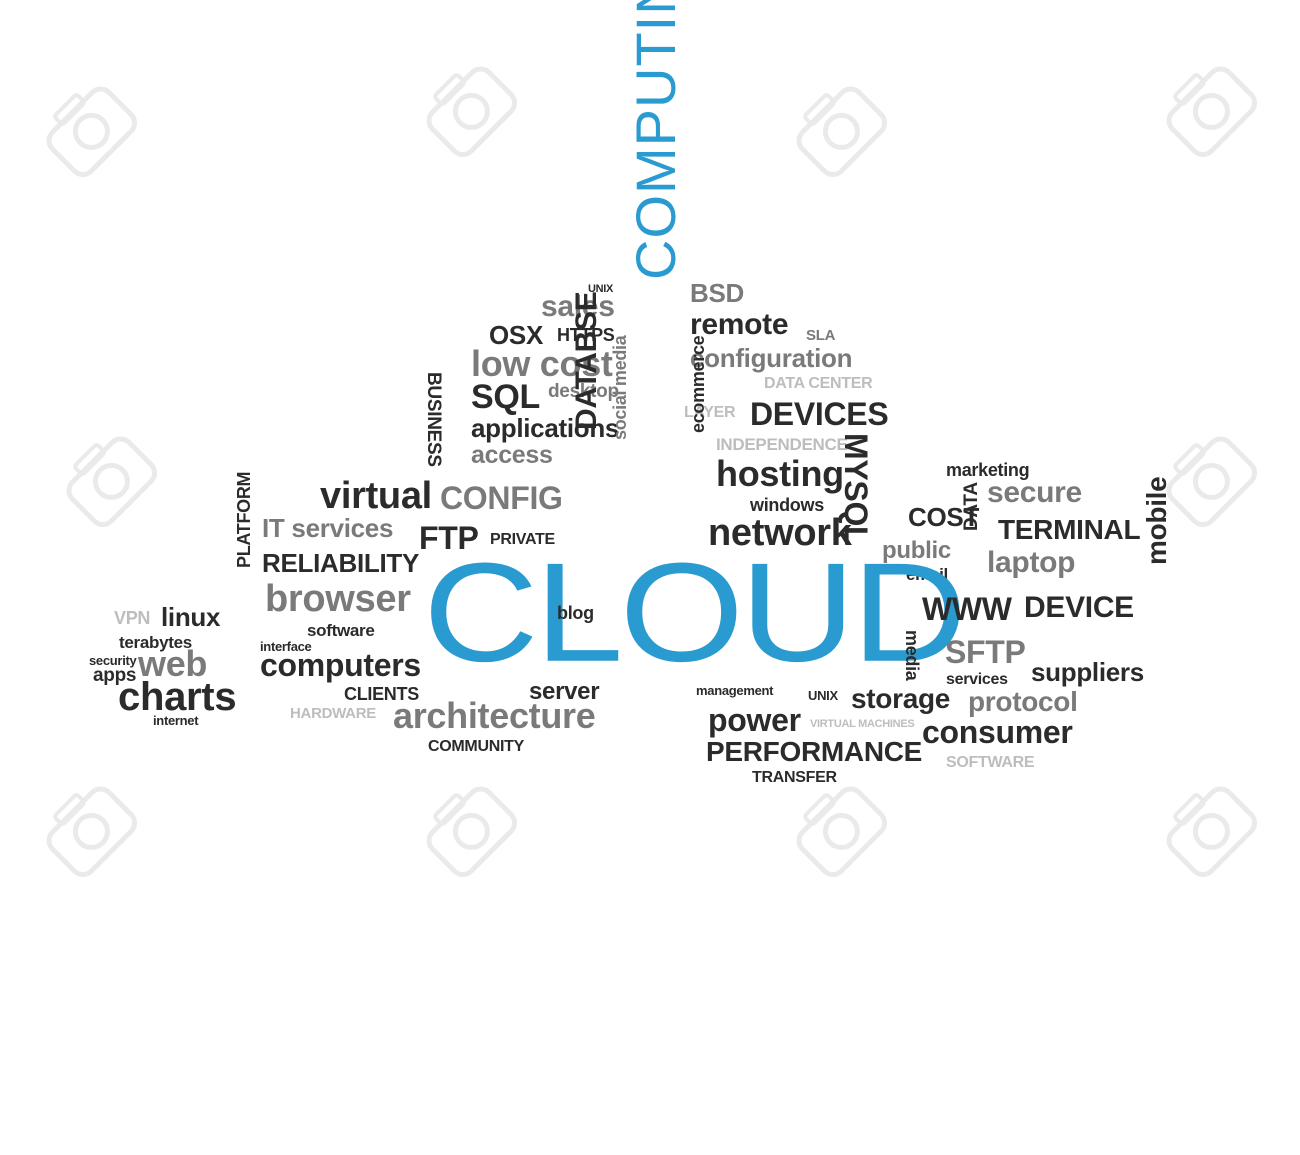  What do you see at coordinates (782, 444) in the screenshot?
I see `cloud-word: INDEPENDENCE` at bounding box center [782, 444].